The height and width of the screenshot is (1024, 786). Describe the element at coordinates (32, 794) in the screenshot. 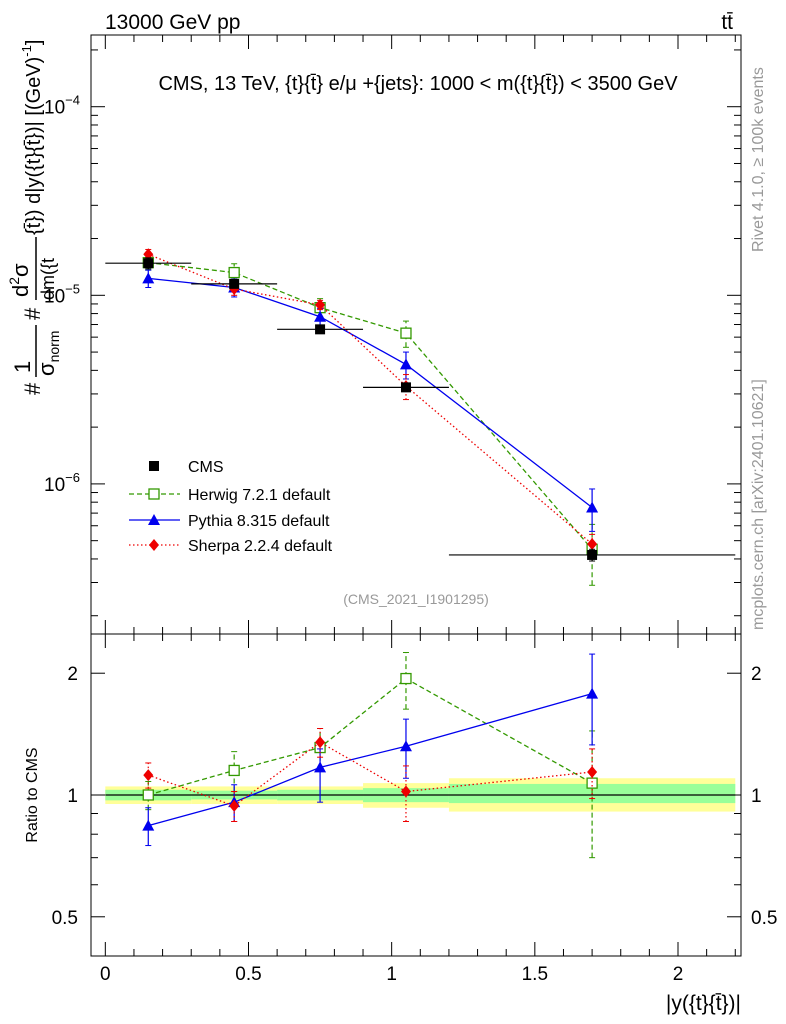

I see `ratio-y-axis-label: Ratio to CMS` at that location.